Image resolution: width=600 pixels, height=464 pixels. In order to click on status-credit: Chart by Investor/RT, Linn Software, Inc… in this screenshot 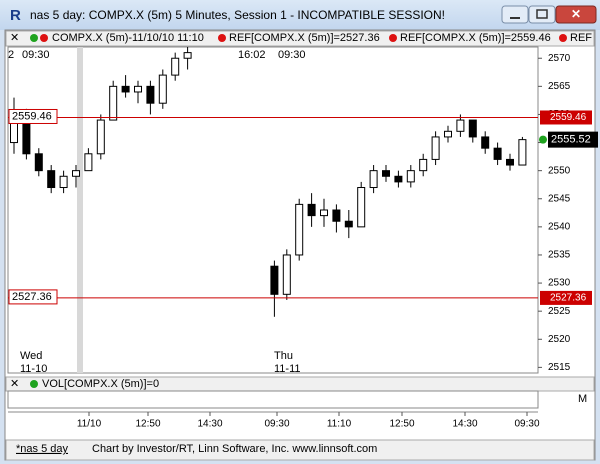, I will do `click(234, 449)`.